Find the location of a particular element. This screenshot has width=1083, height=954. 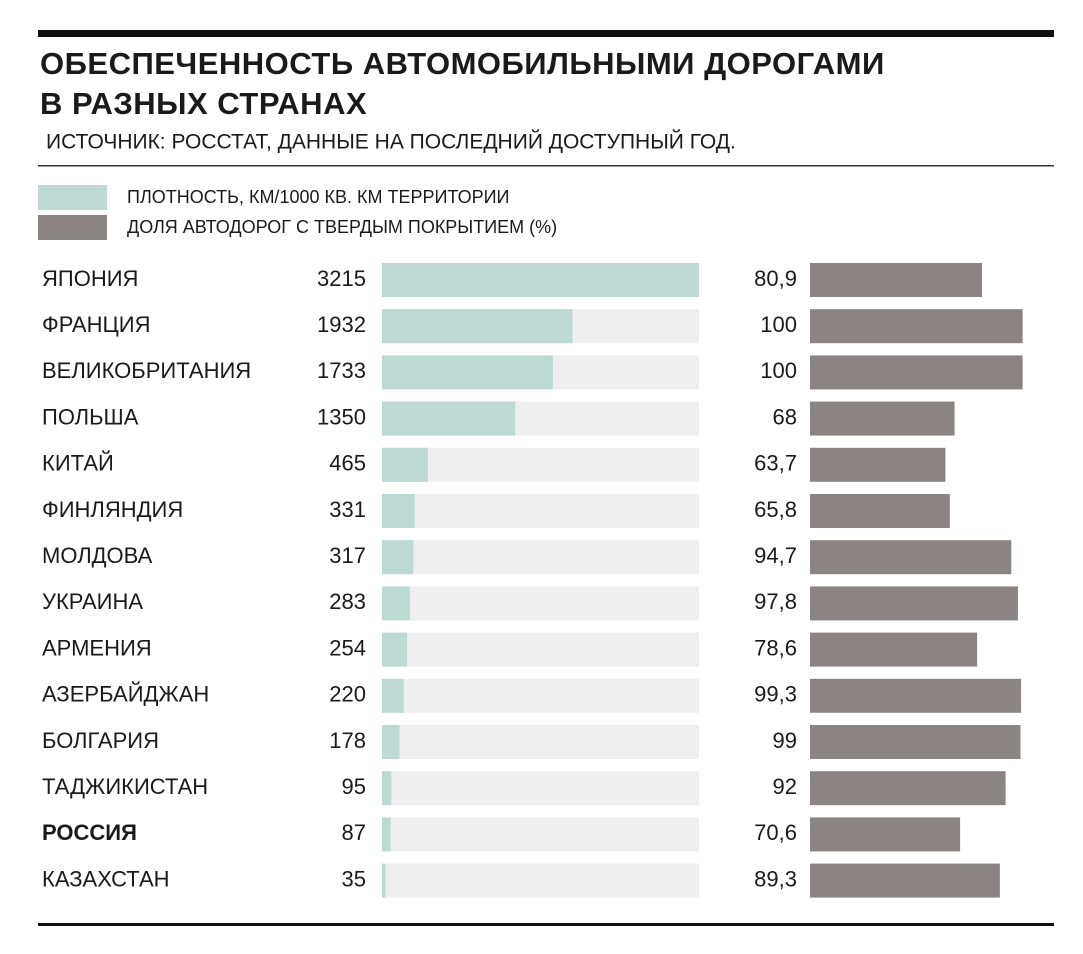

value-label: 99 is located at coordinates (785, 740).